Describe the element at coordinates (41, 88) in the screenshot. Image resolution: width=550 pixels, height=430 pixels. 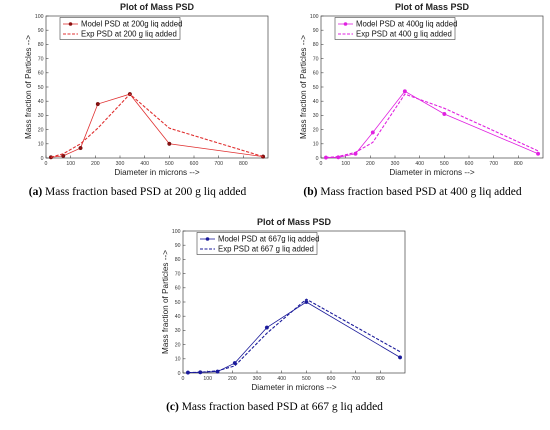
I see `chart-0-ytick-label: 50` at that location.